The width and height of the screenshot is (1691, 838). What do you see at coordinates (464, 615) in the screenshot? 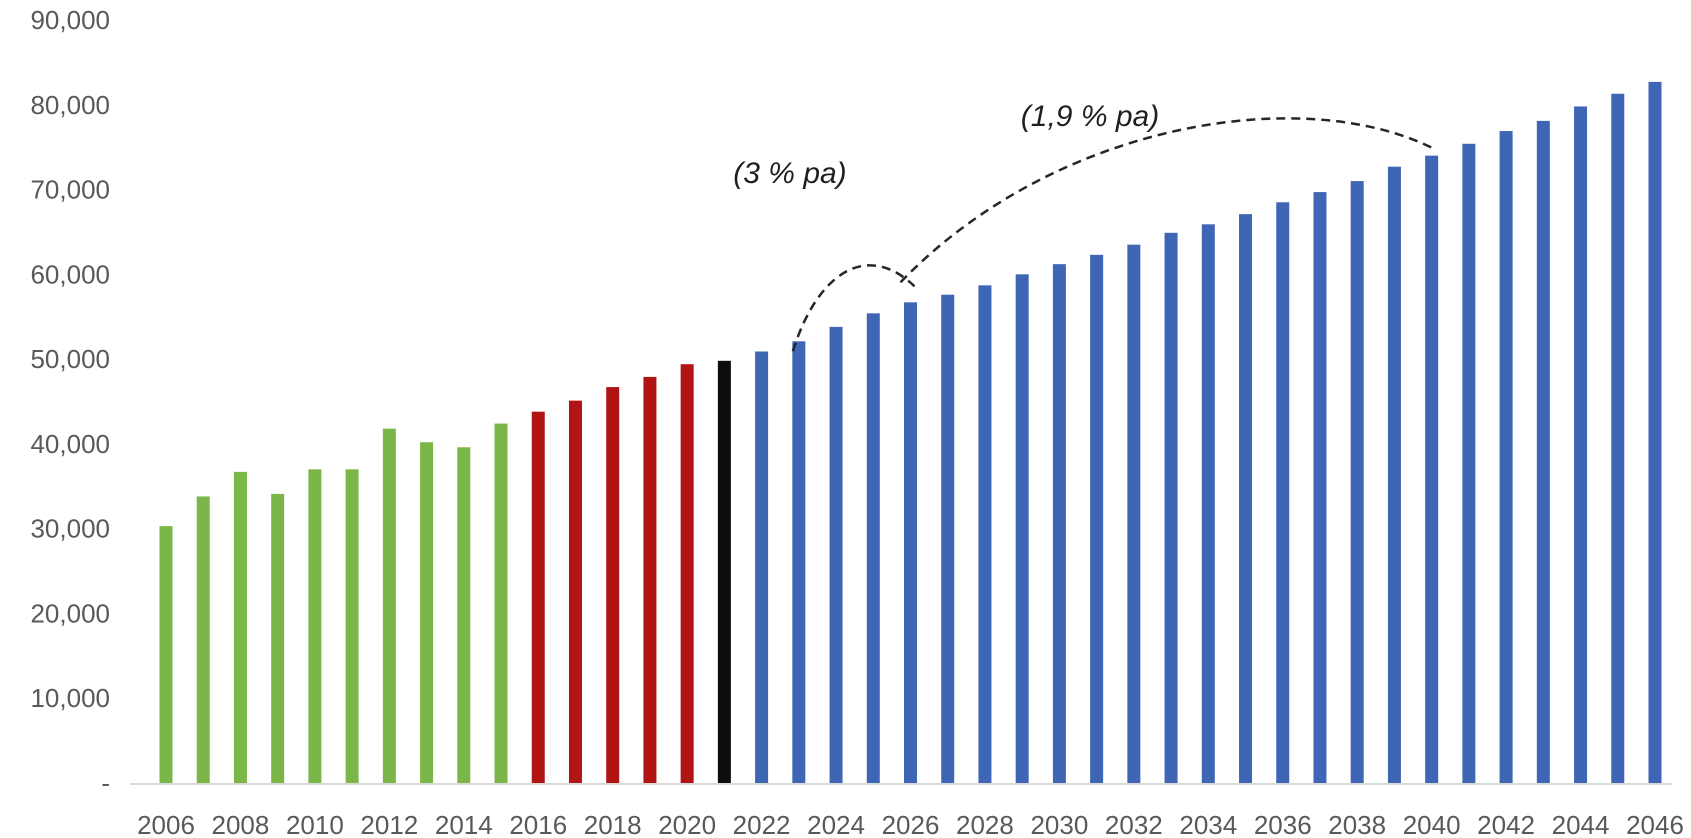
I see `bar-2014` at bounding box center [464, 615].